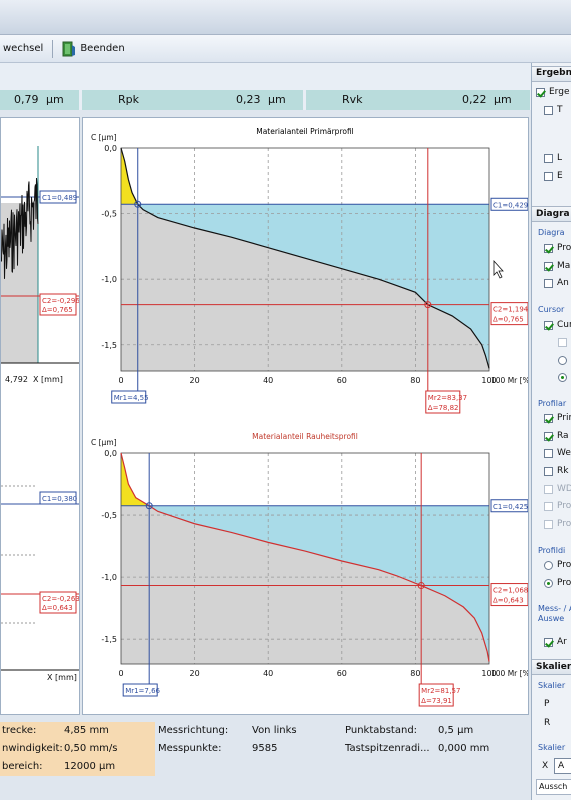 This screenshot has width=571, height=800. What do you see at coordinates (57, 310) in the screenshot?
I see `left-top-delta-label: Δ=0,765` at bounding box center [57, 310].